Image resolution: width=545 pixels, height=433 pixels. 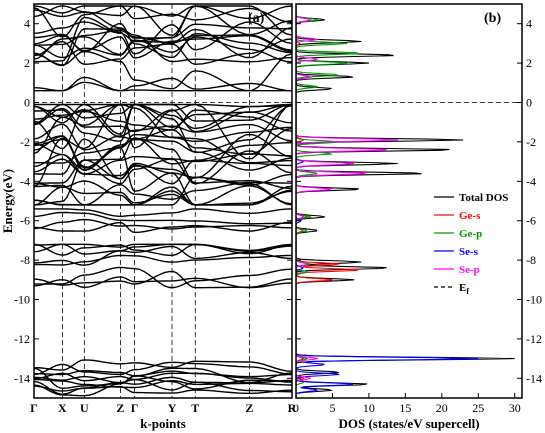 What do you see at coordinates (27, 24) in the screenshot?
I see `y-tick-label-a-0: 4` at bounding box center [27, 24].